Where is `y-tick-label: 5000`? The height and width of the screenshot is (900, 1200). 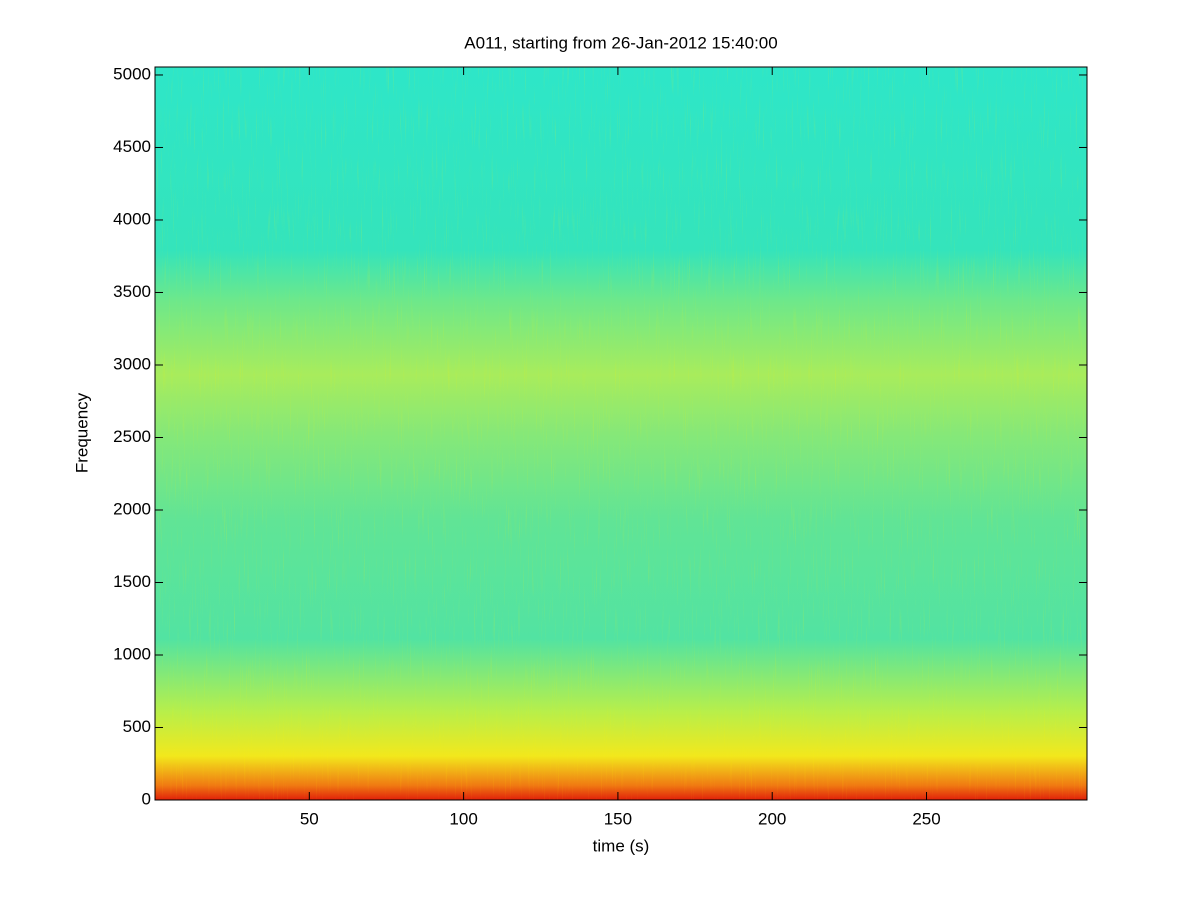
y-tick-label: 5000 is located at coordinates (132, 73).